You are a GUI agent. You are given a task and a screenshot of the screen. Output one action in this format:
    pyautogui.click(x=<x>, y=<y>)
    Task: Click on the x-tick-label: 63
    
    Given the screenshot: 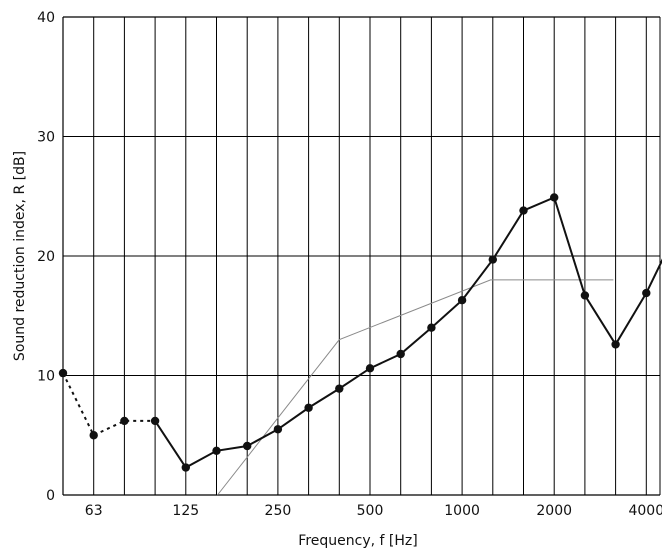 What is the action you would take?
    pyautogui.click(x=94, y=511)
    